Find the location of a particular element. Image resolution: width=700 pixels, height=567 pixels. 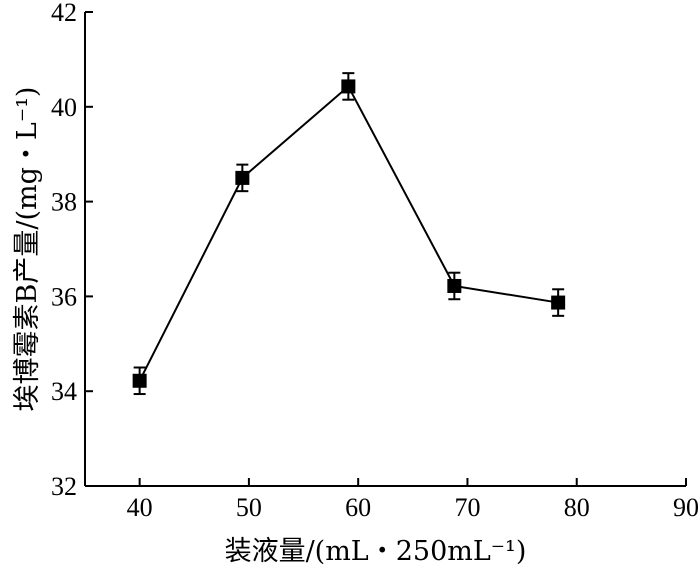

y-tick-label: 42 is located at coordinates (64, 13).